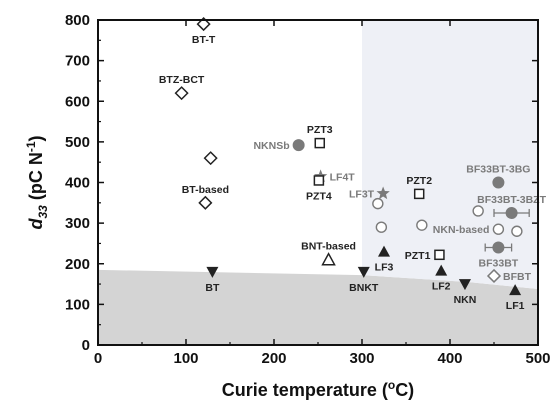 This screenshot has width=556, height=403. I want to click on bf33bt-3bg-marker, so click(498, 182).